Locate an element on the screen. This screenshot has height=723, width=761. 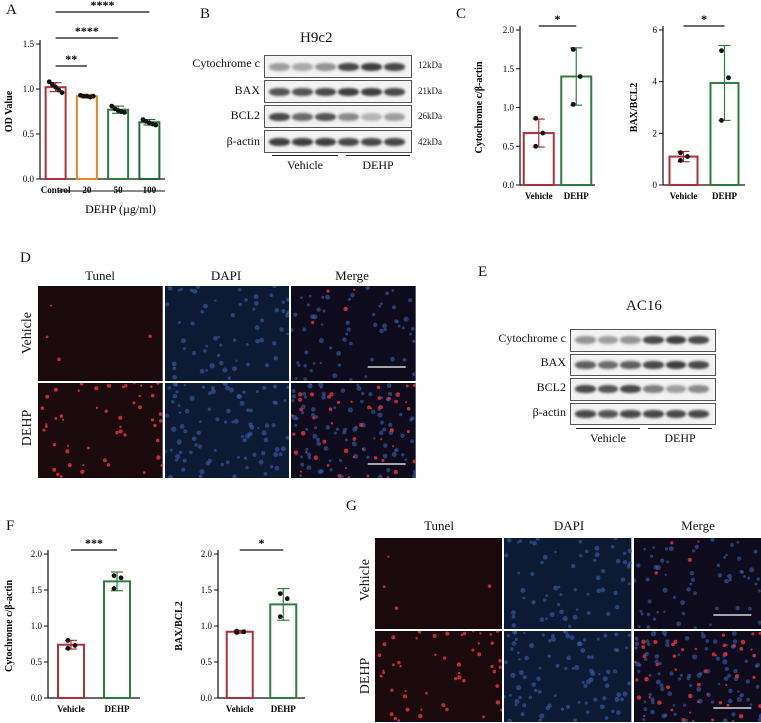
c2-ytick-label-1: 2 is located at coordinates (655, 133).